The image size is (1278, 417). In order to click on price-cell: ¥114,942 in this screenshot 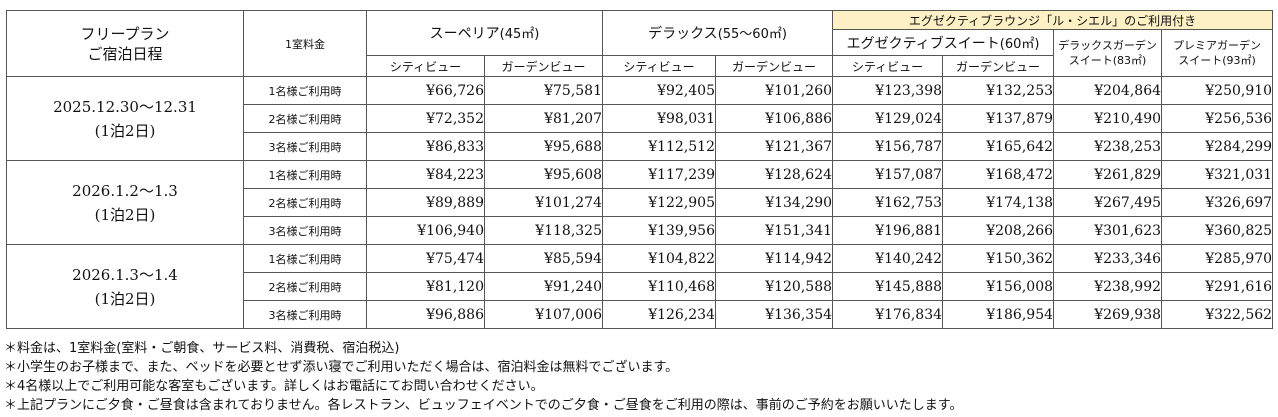, I will do `click(774, 258)`.